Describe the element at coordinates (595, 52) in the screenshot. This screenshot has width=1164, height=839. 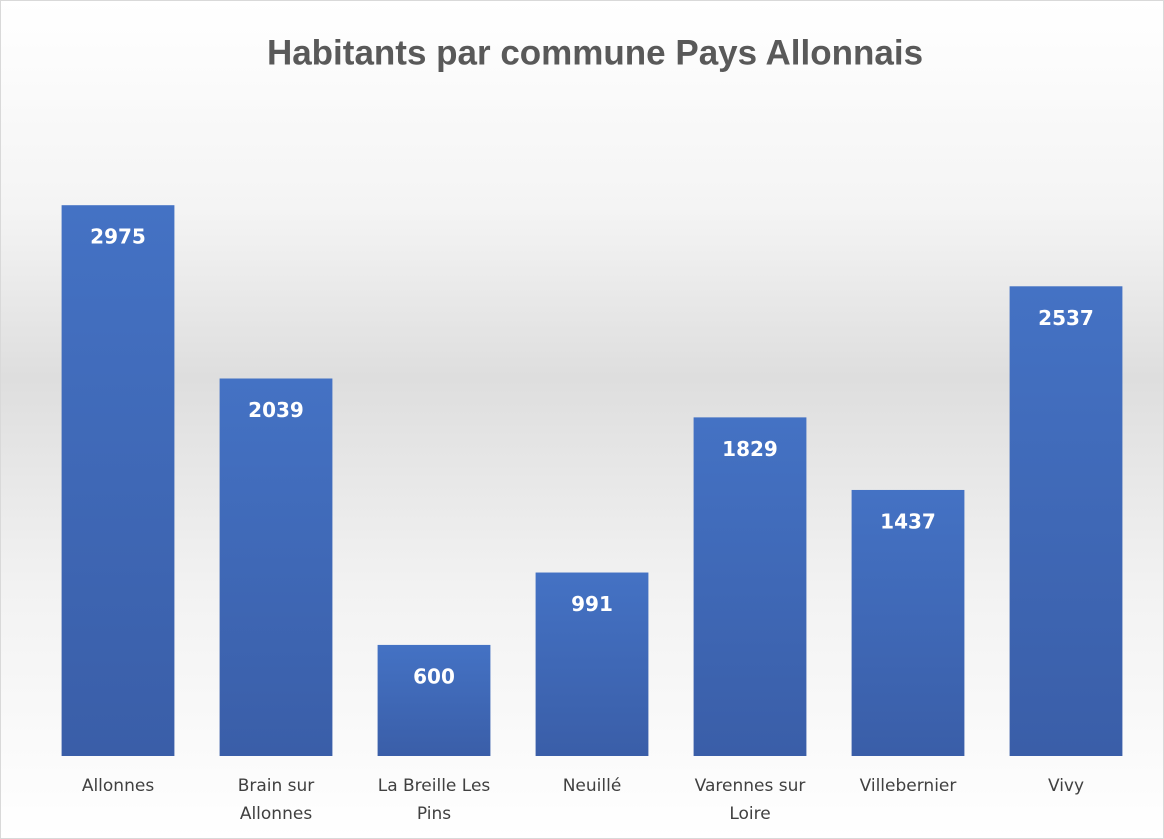
I see `chart-title: Habitants par commune Pays Allonnais` at that location.